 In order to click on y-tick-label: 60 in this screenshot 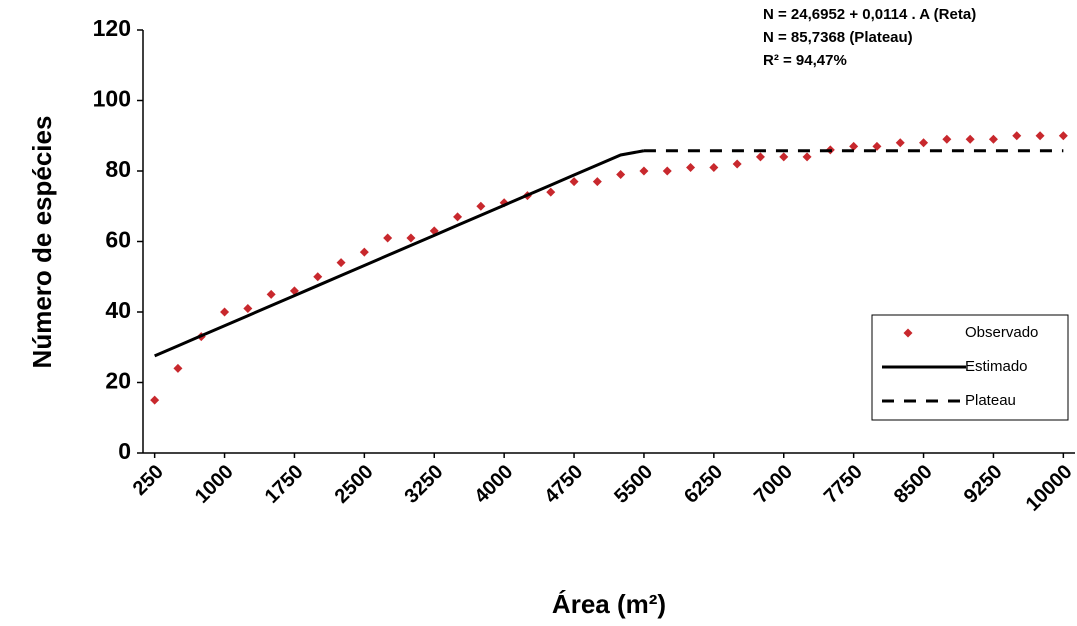, I will do `click(118, 240)`.